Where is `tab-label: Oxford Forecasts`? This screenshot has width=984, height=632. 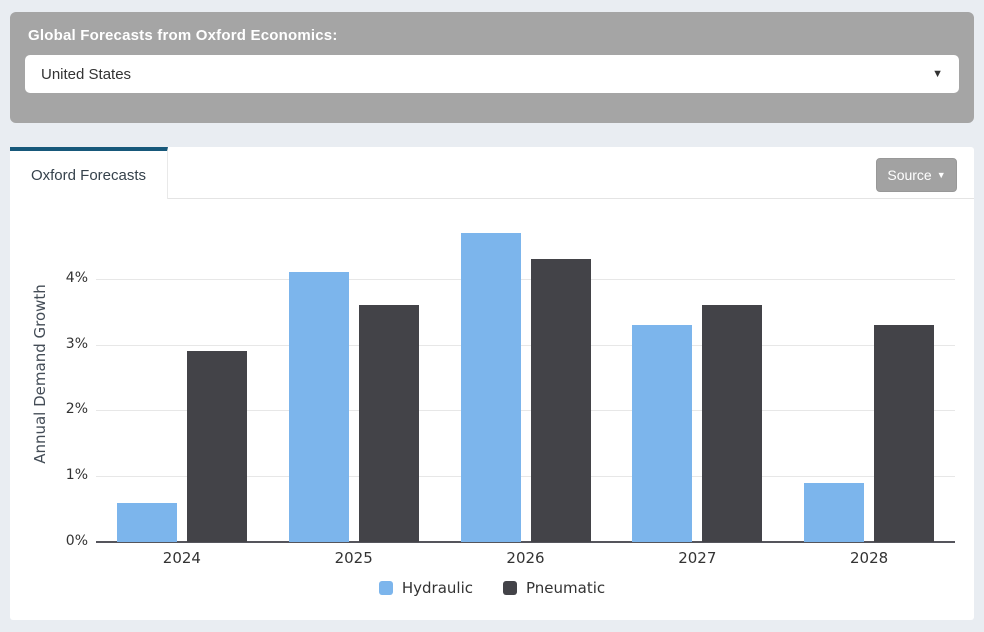 tab-label: Oxford Forecasts is located at coordinates (88, 175).